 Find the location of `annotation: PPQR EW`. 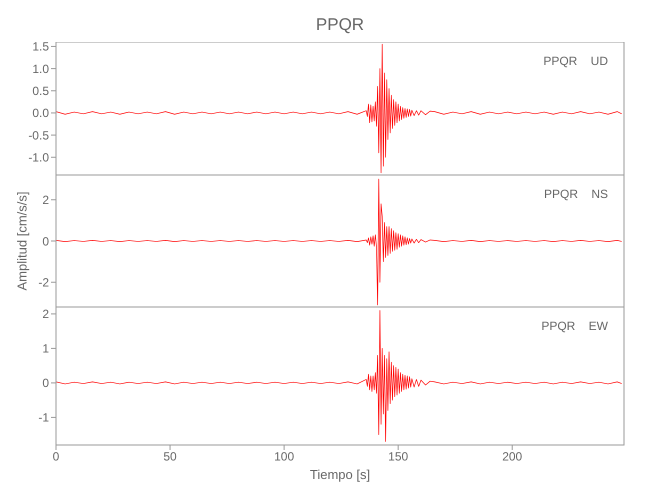

annotation: PPQR EW is located at coordinates (574, 326).